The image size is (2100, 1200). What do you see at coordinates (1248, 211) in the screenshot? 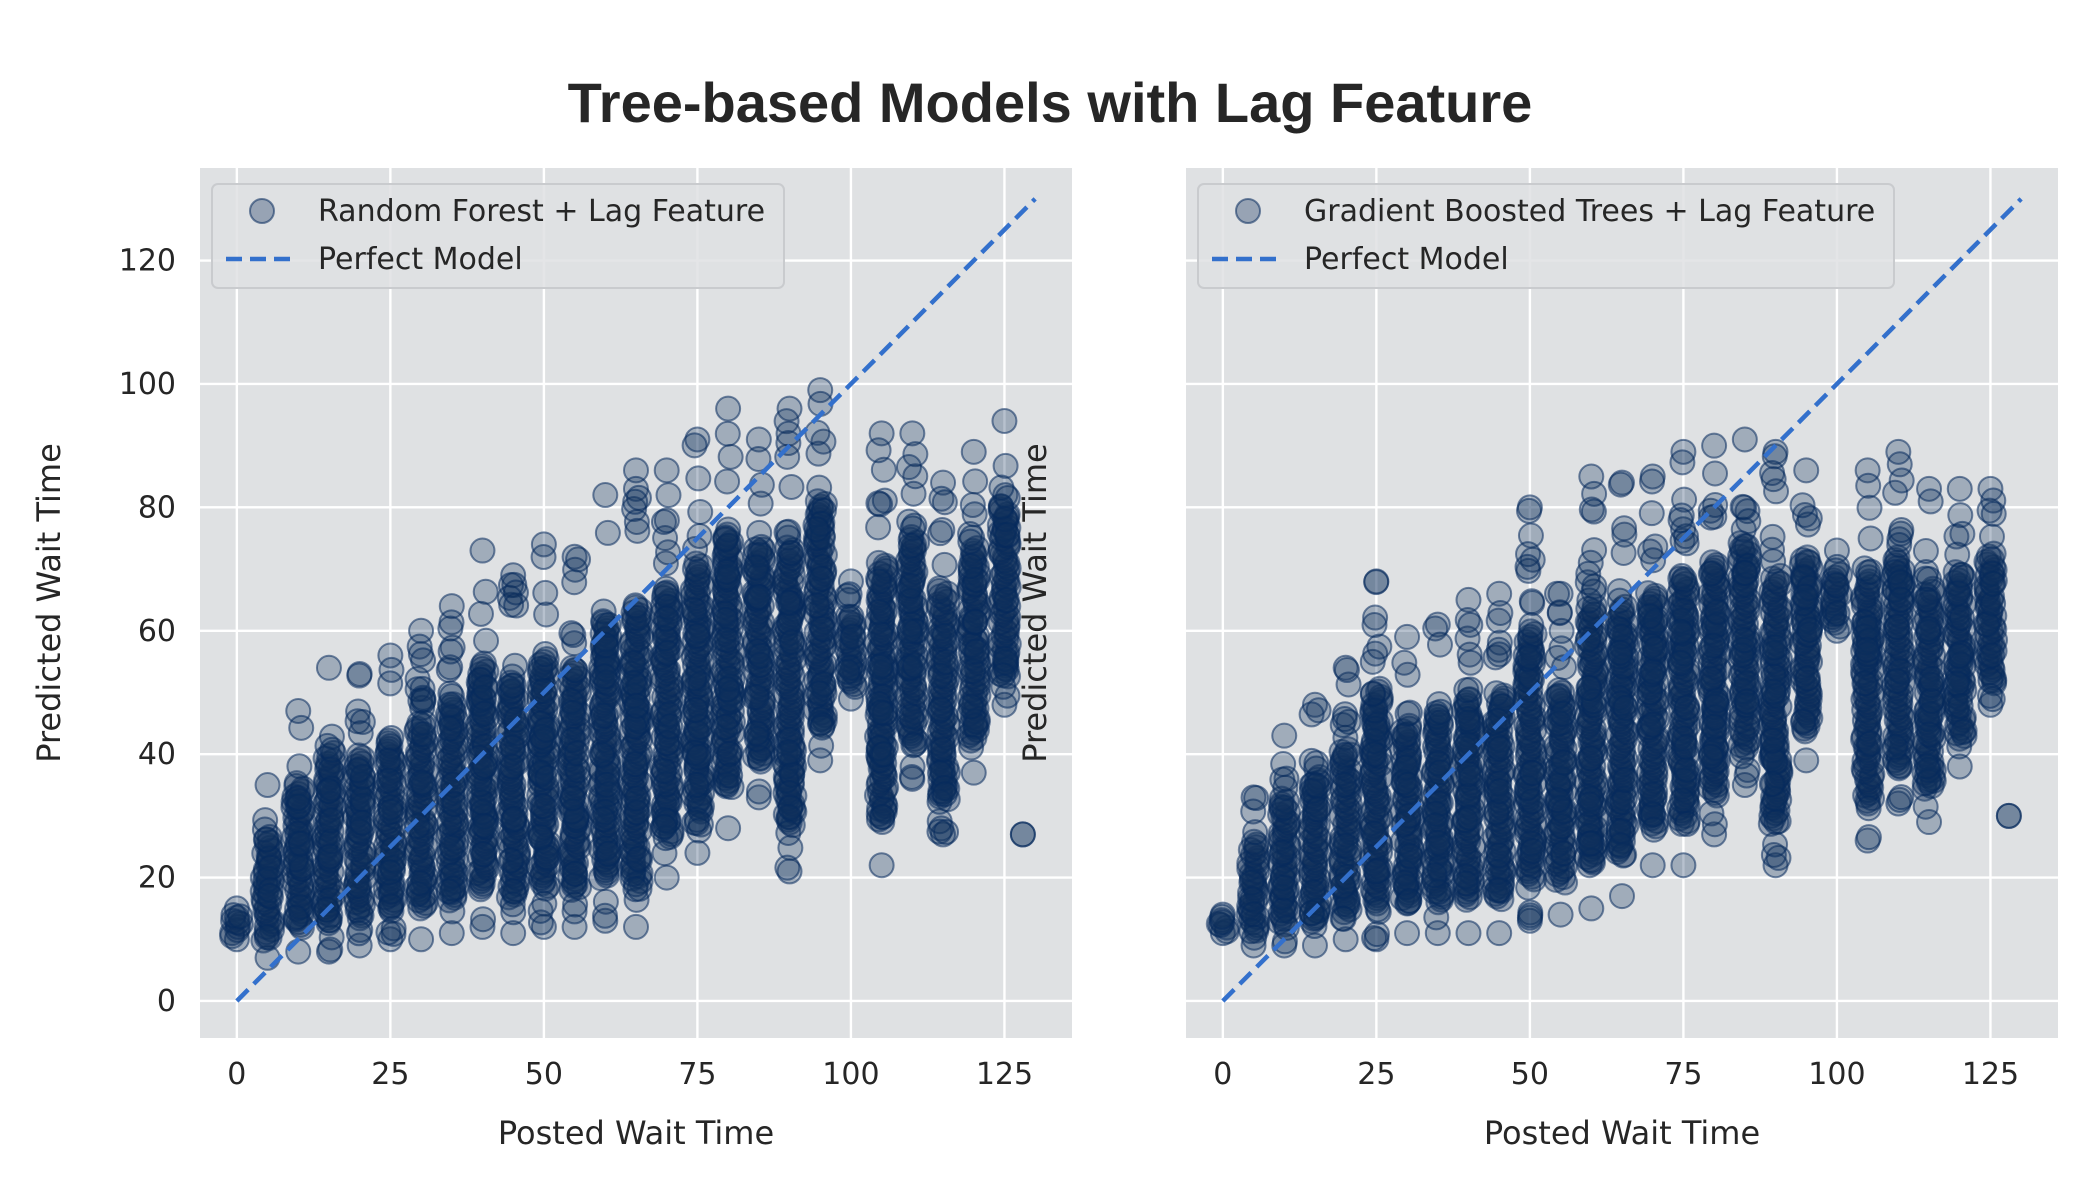
I see `legend-marker-scatter` at bounding box center [1248, 211].